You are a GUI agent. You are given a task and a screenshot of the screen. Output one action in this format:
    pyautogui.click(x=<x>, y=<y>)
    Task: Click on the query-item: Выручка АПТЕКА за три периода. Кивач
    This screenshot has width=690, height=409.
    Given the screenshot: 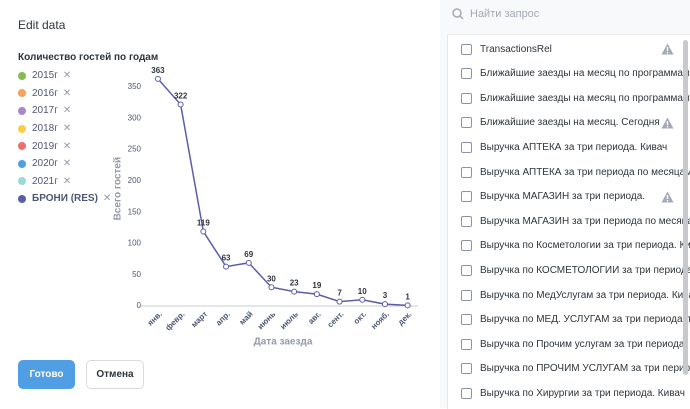 What is the action you would take?
    pyautogui.click(x=575, y=147)
    